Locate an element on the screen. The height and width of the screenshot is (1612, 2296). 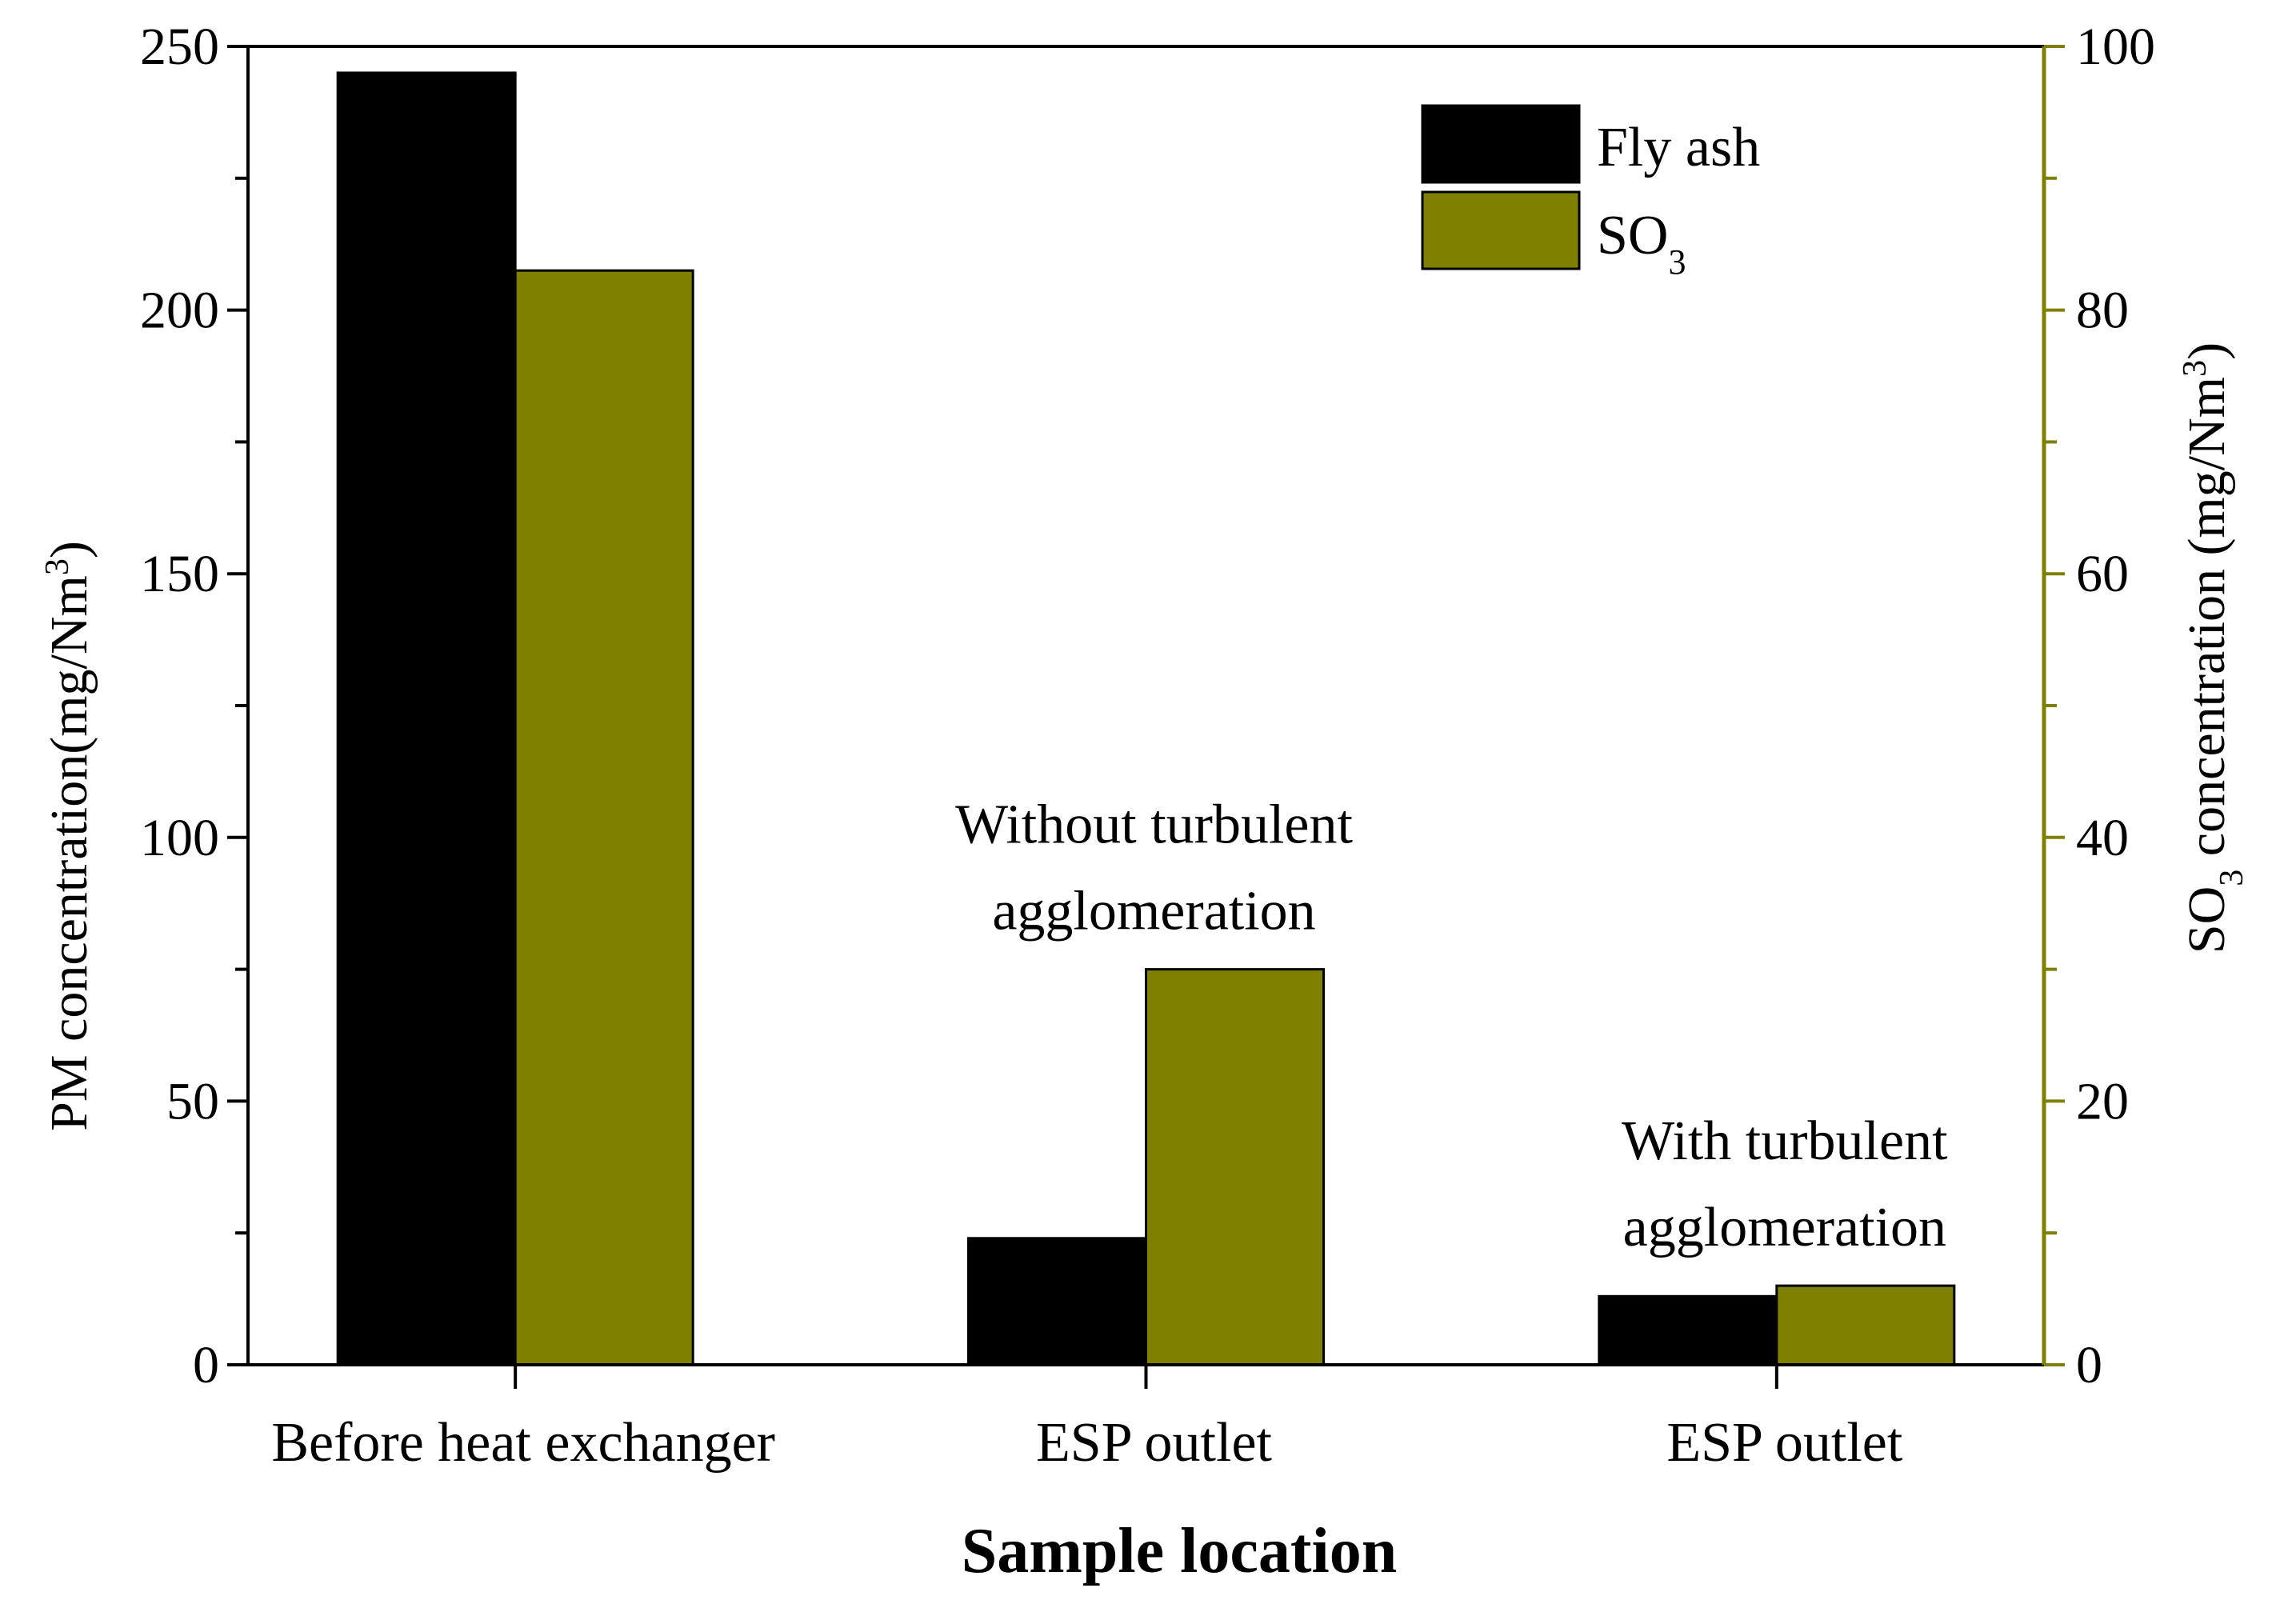
y-left-tick-label: 0 is located at coordinates (206, 1365).